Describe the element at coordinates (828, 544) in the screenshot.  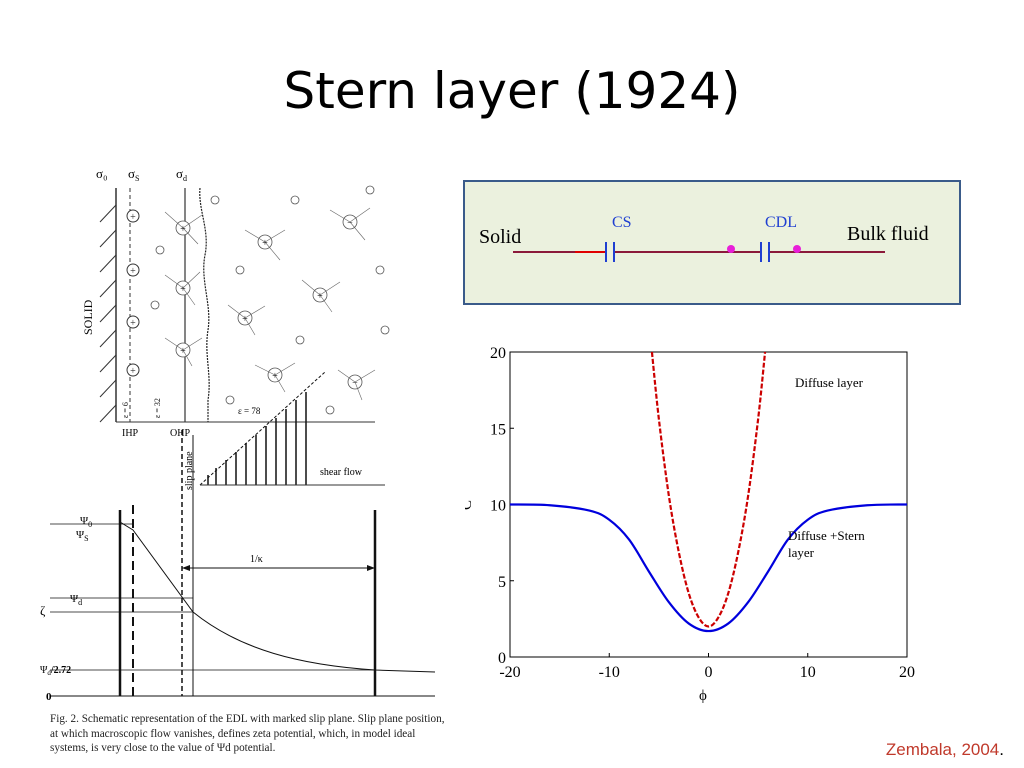
I see `legend-stern-label: Diffuse +Stern layer` at that location.